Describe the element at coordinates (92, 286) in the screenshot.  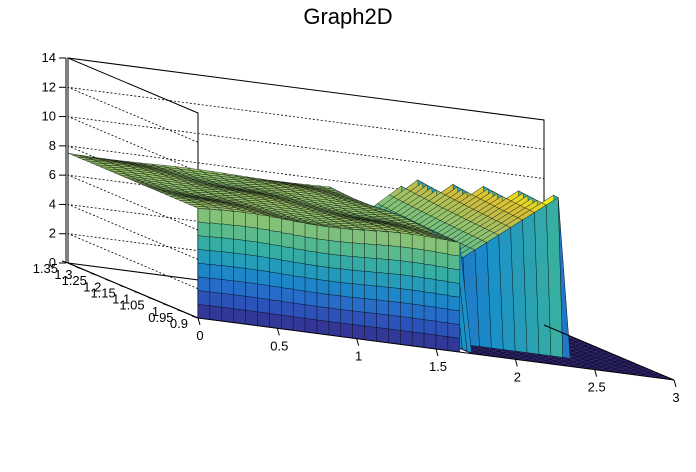
I see `y-tick-label-6: 1.2` at that location.